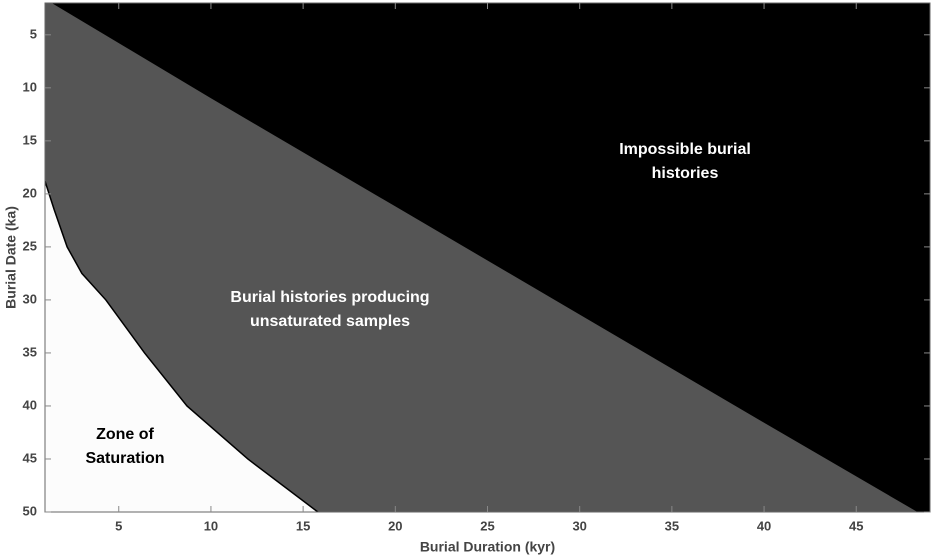  Describe the element at coordinates (303, 525) in the screenshot. I see `x-tick-label: 15` at that location.